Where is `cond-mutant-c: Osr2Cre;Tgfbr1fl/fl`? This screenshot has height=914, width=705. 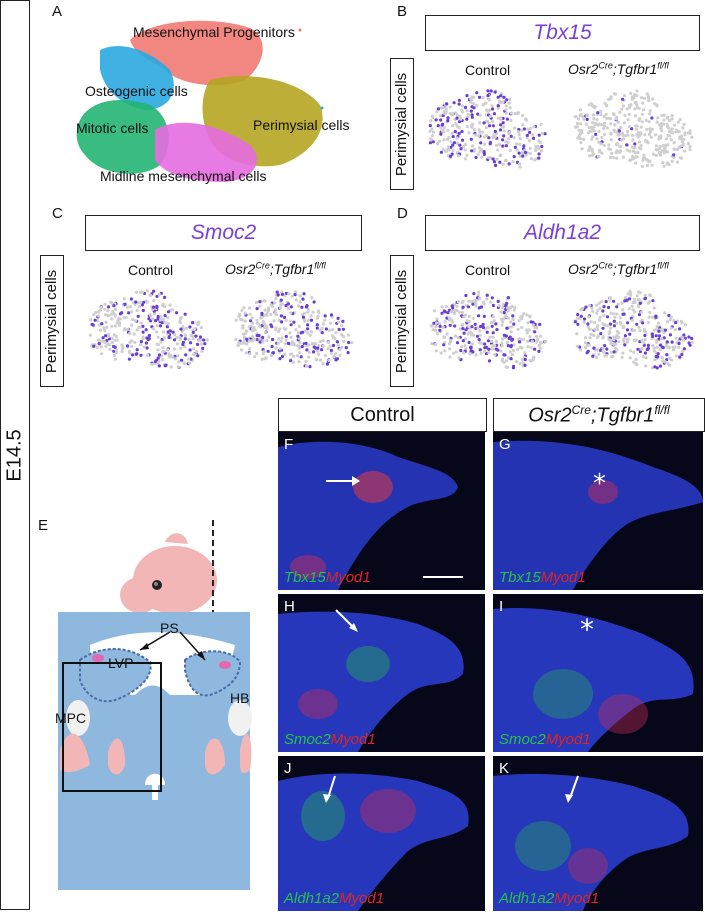
cond-mutant-c: Osr2Cre;Tgfbr1fl/fl is located at coordinates (275, 268).